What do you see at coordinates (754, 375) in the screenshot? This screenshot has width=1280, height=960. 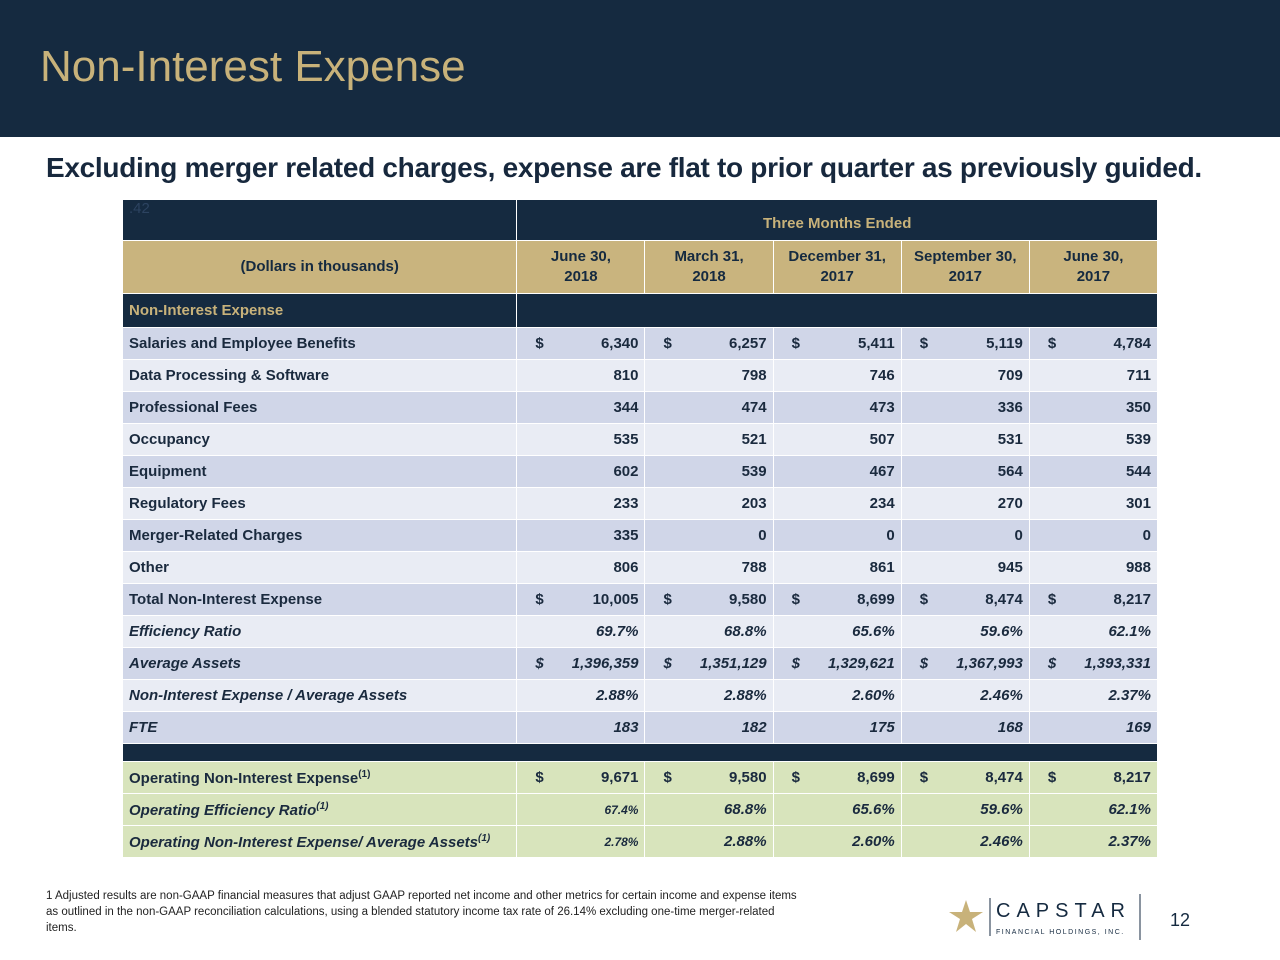 I see `value: 798` at bounding box center [754, 375].